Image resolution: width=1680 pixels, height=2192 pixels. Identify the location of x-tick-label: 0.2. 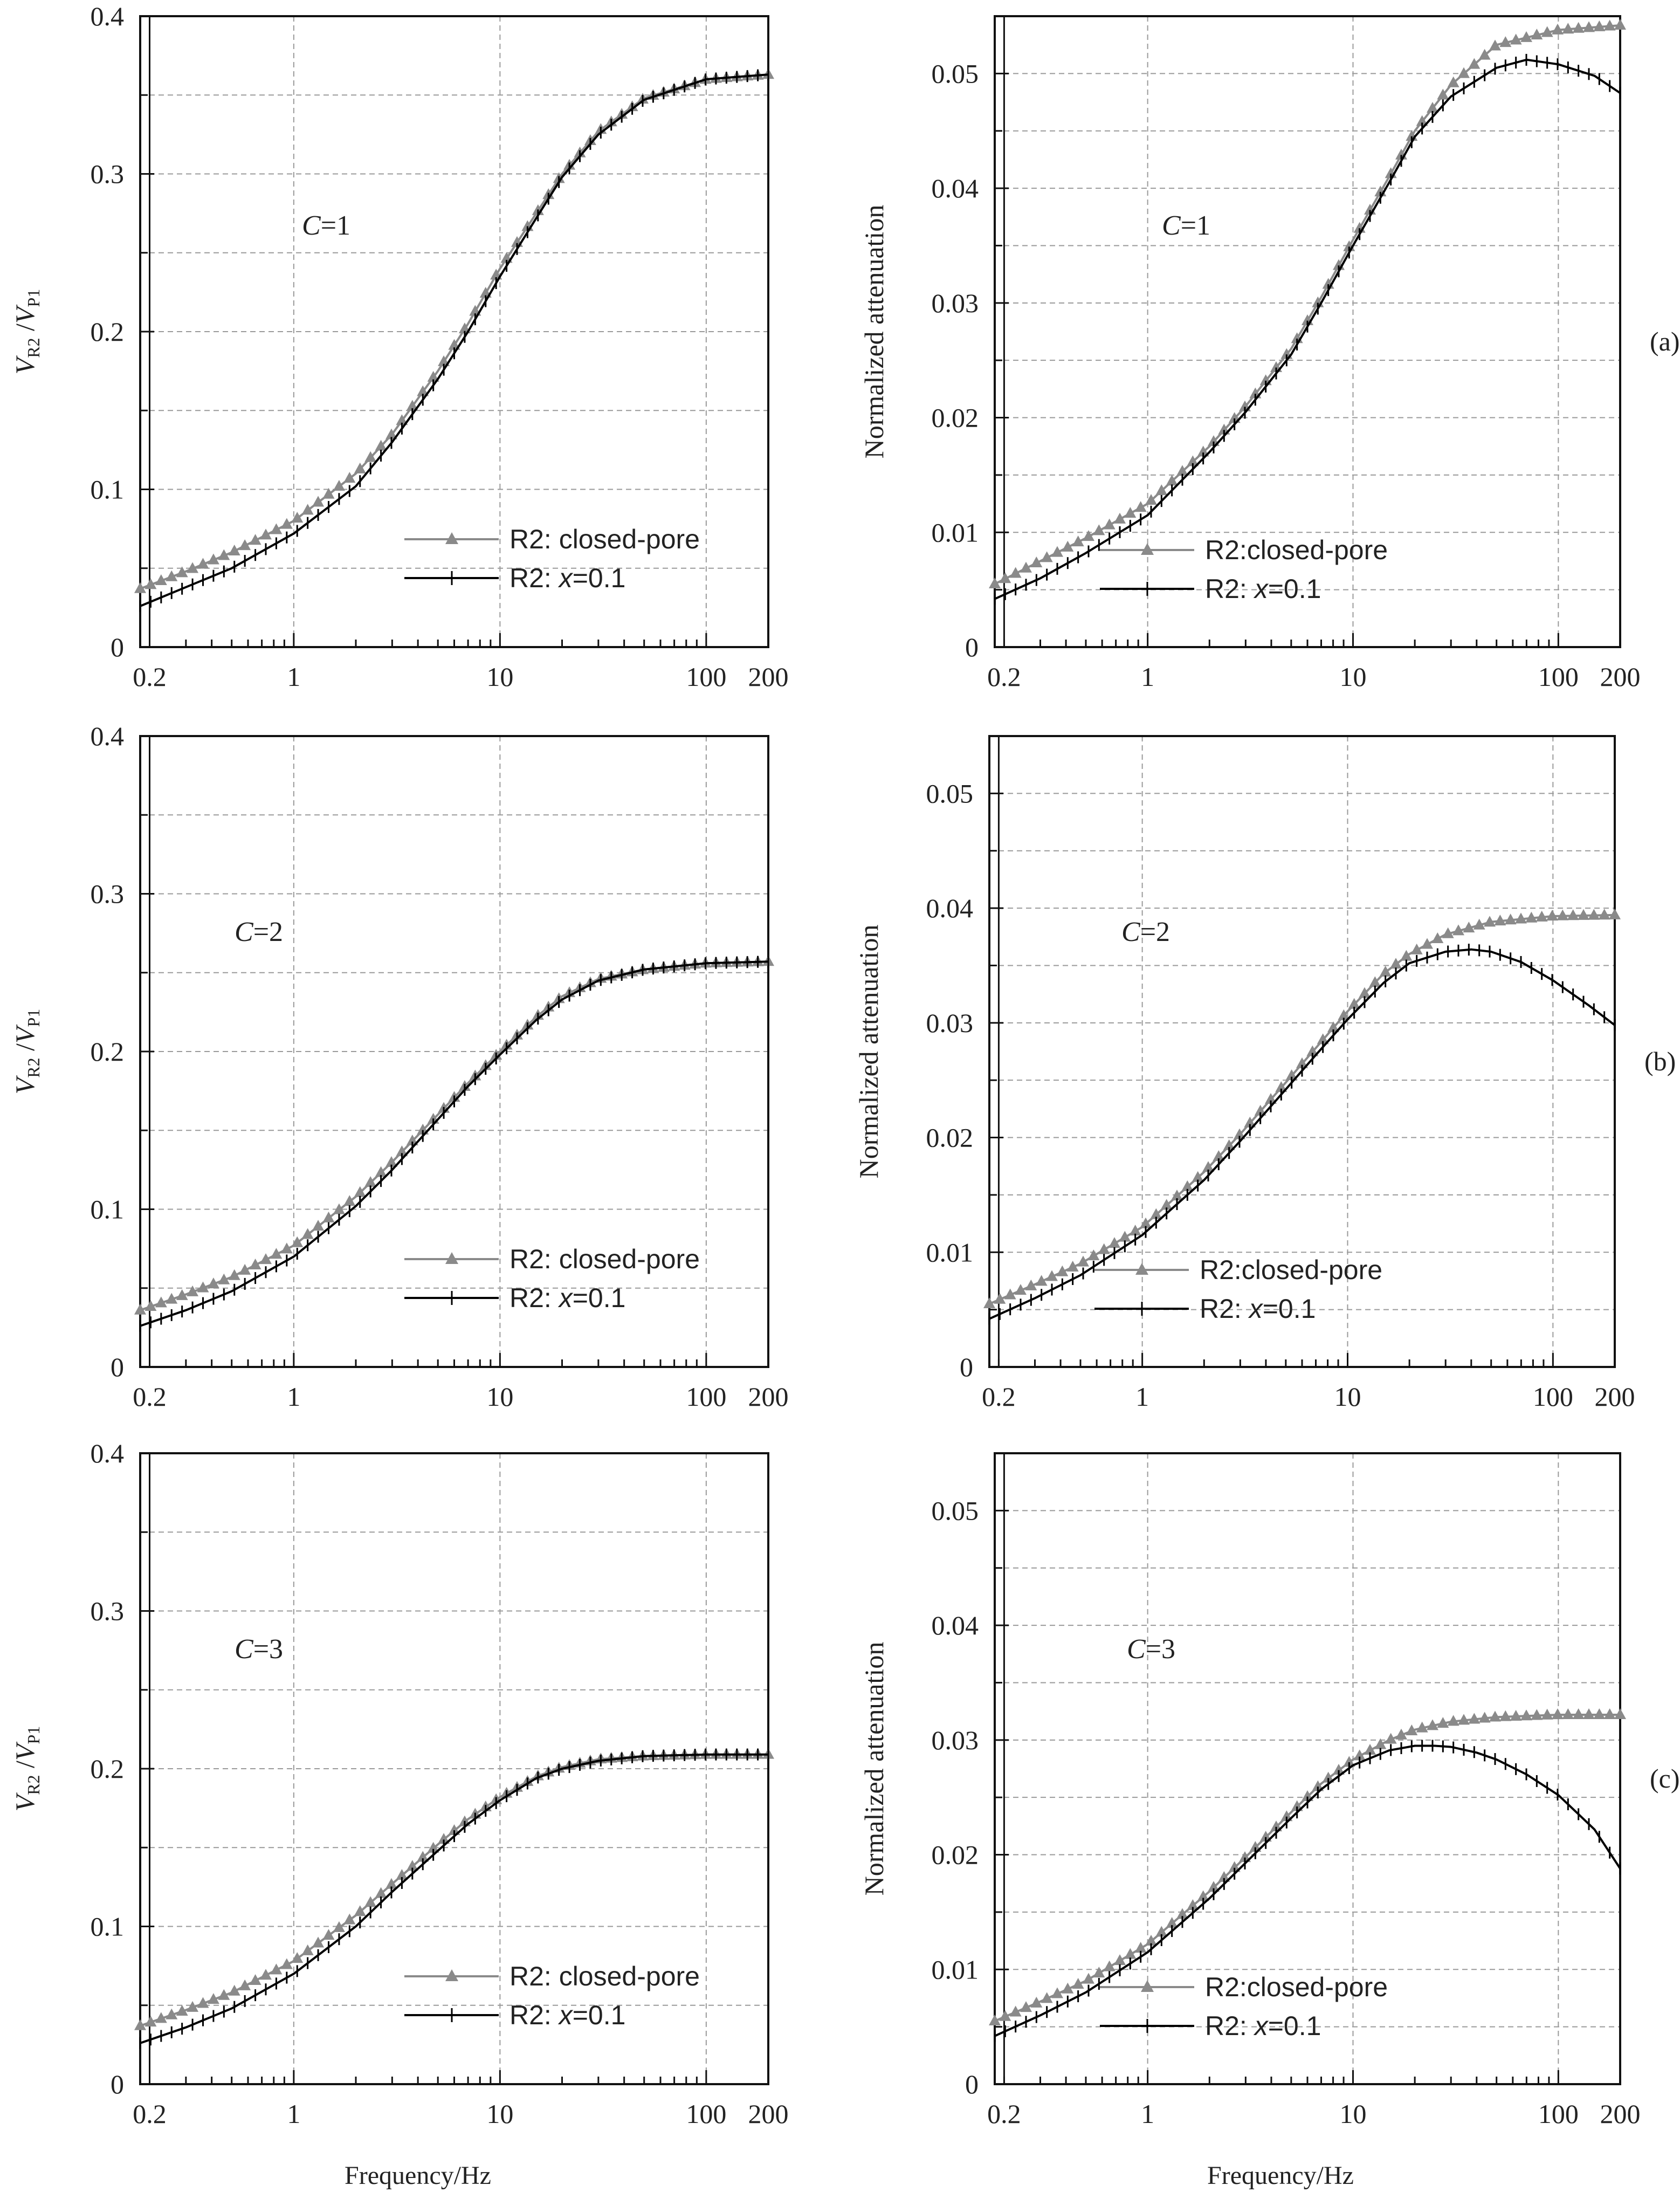
(1004, 677).